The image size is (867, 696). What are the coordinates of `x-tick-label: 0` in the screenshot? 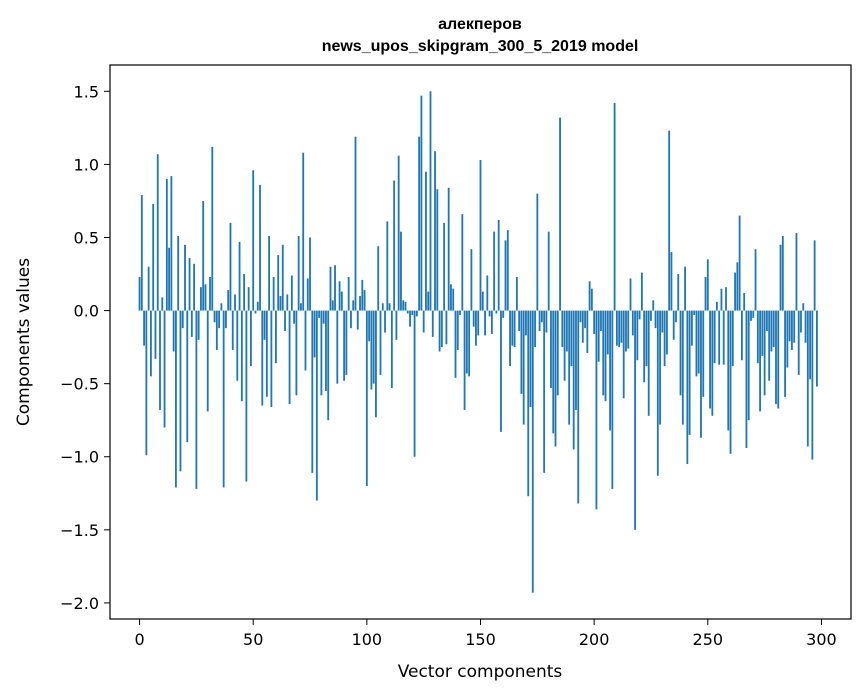 It's located at (139, 639).